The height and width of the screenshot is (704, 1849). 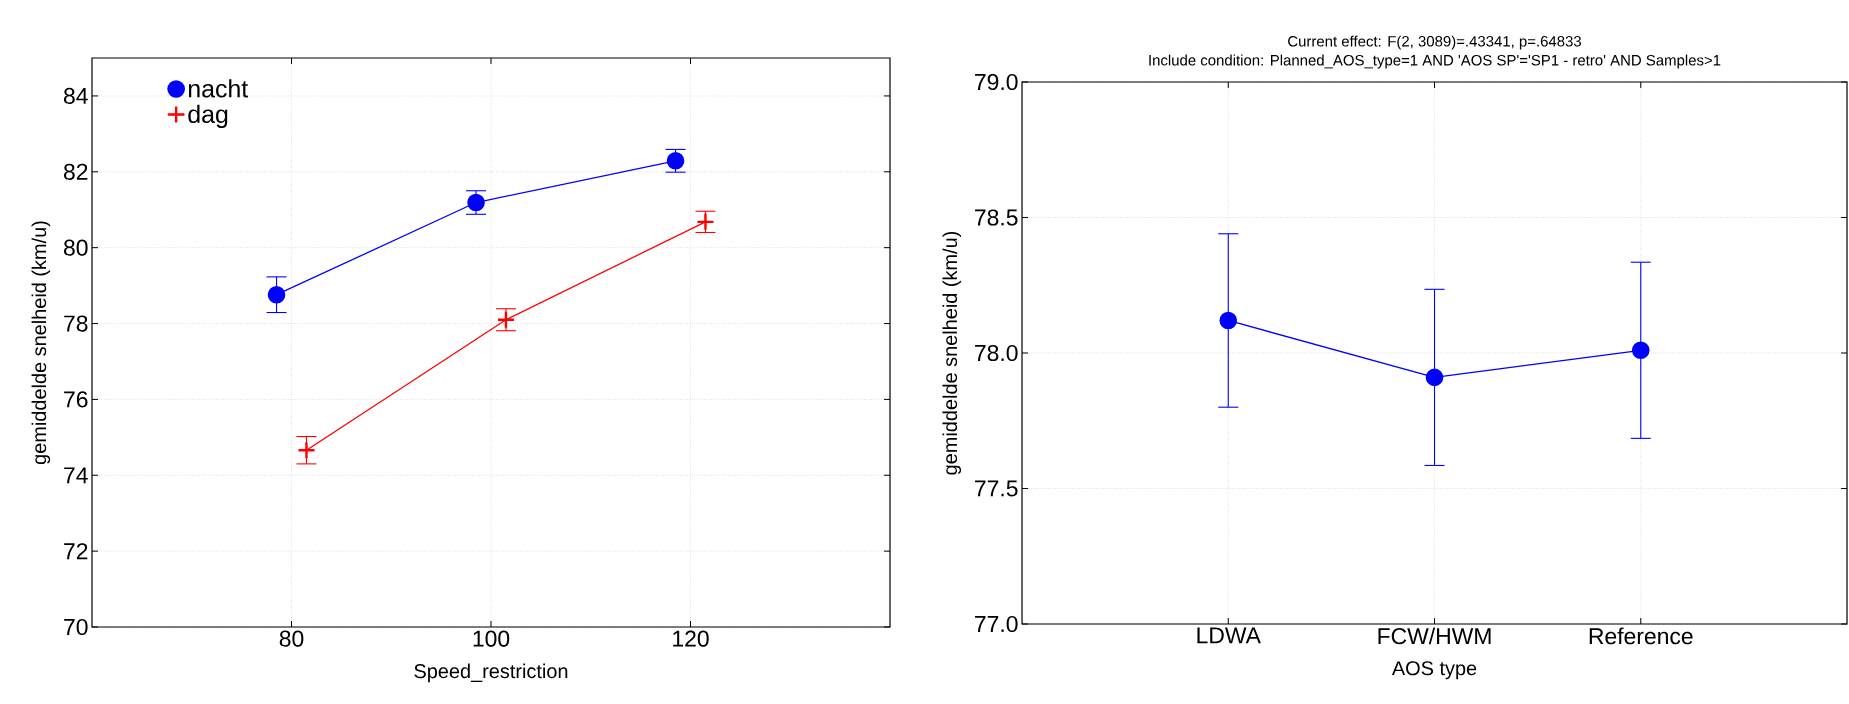 What do you see at coordinates (291, 638) in the screenshot?
I see `x-tick-label: 80` at bounding box center [291, 638].